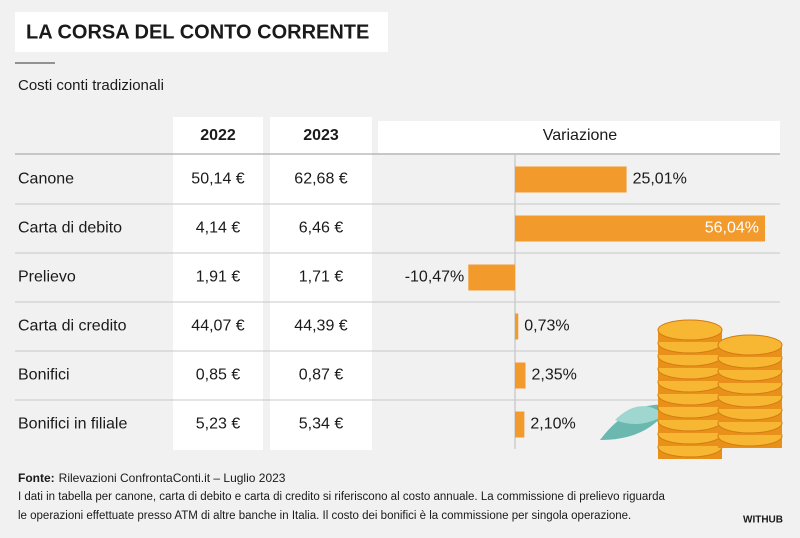 The height and width of the screenshot is (538, 800). What do you see at coordinates (70, 228) in the screenshot?
I see `row-label: Carta di debito` at bounding box center [70, 228].